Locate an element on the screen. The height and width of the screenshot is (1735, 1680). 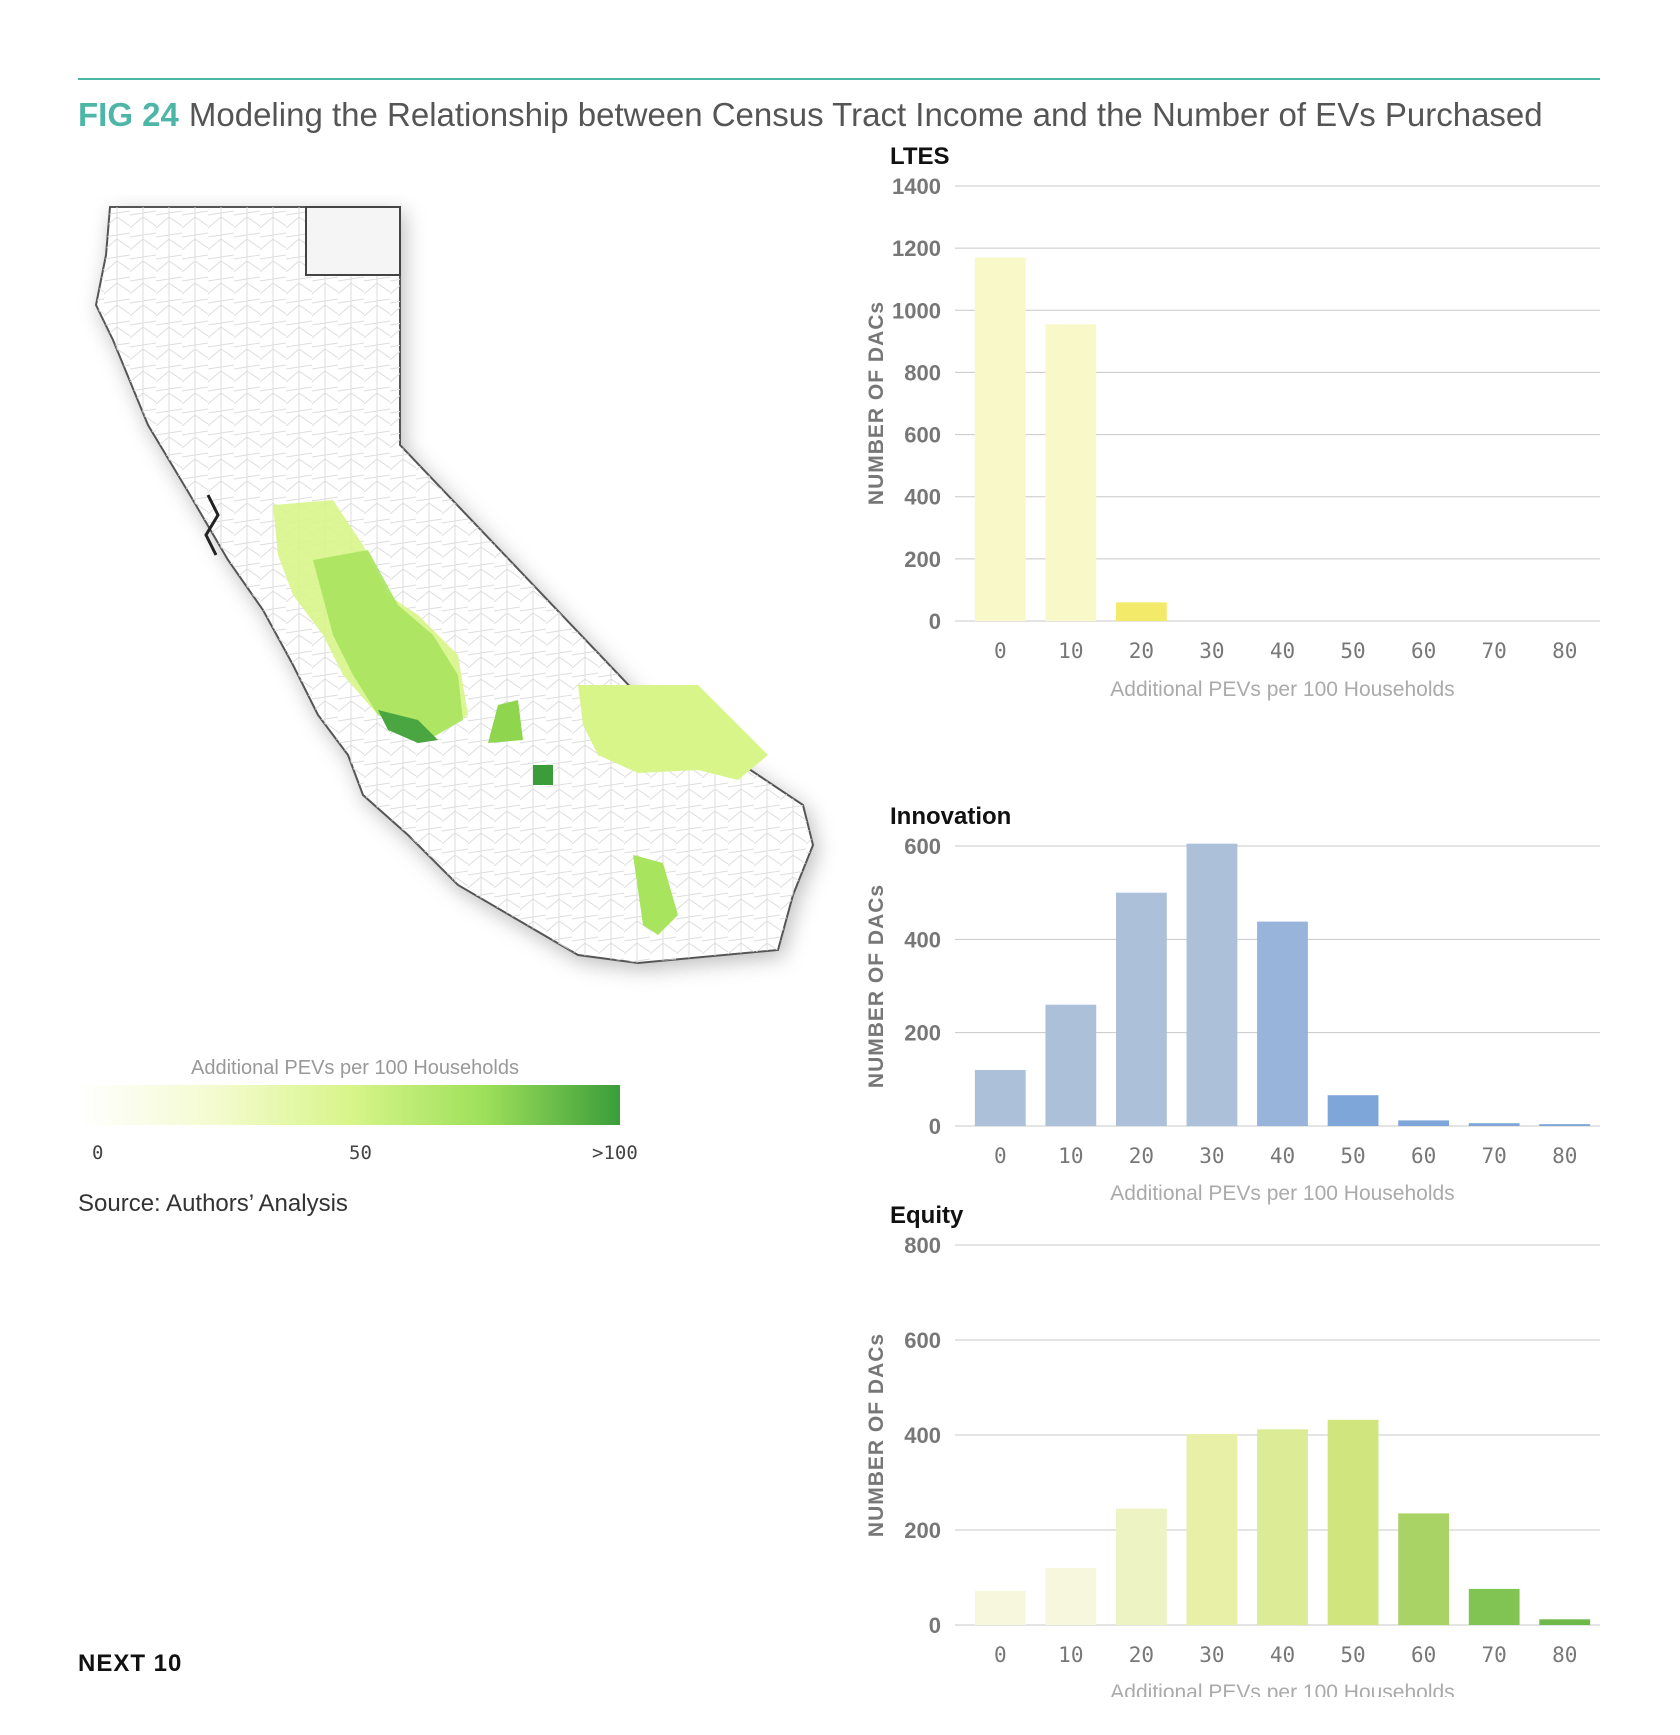
chart-title: Innovation is located at coordinates (951, 816).